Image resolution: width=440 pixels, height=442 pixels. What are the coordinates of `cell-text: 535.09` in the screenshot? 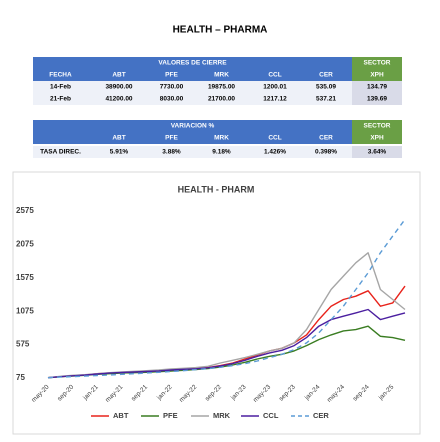 It's located at (326, 87).